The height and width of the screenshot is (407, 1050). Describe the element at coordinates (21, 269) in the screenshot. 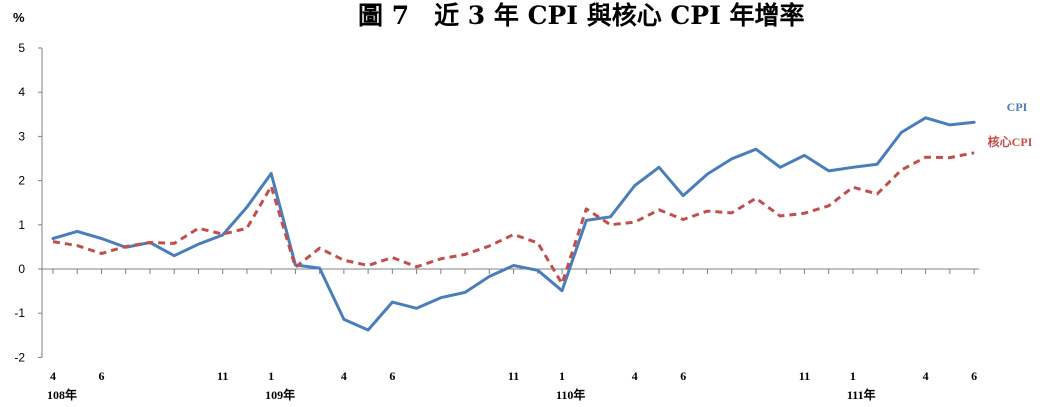

I see `y-tick-label: 0` at that location.